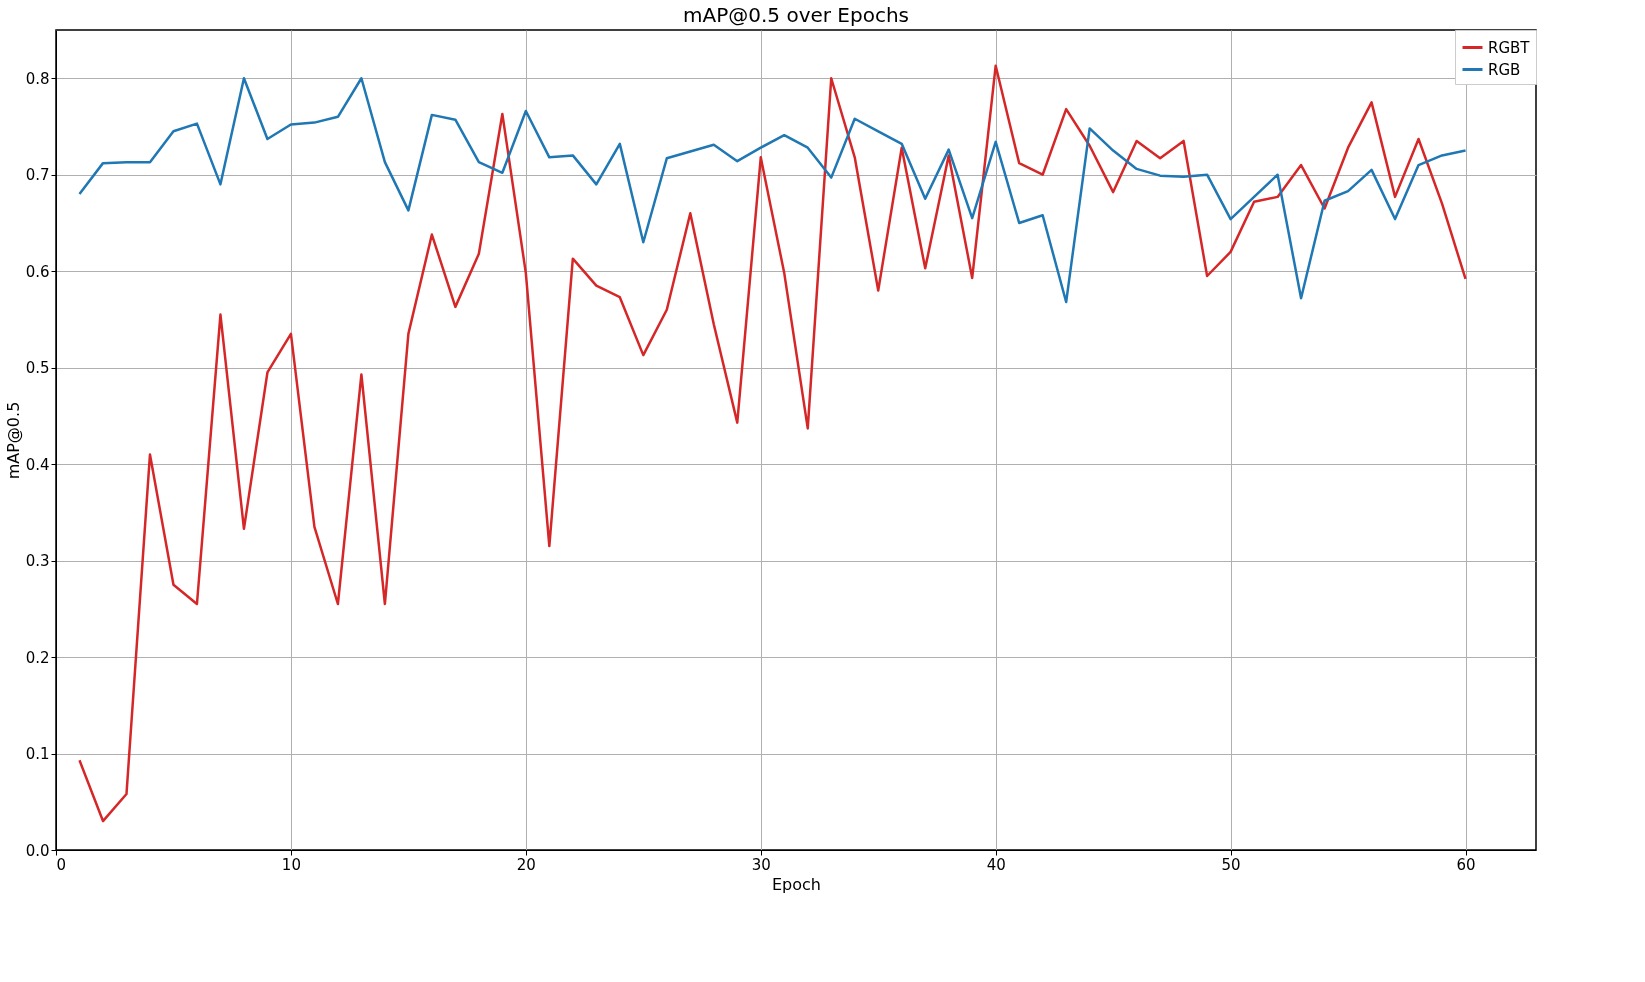 This screenshot has height=982, width=1645. I want to click on x-tick-label: 0, so click(61, 864).